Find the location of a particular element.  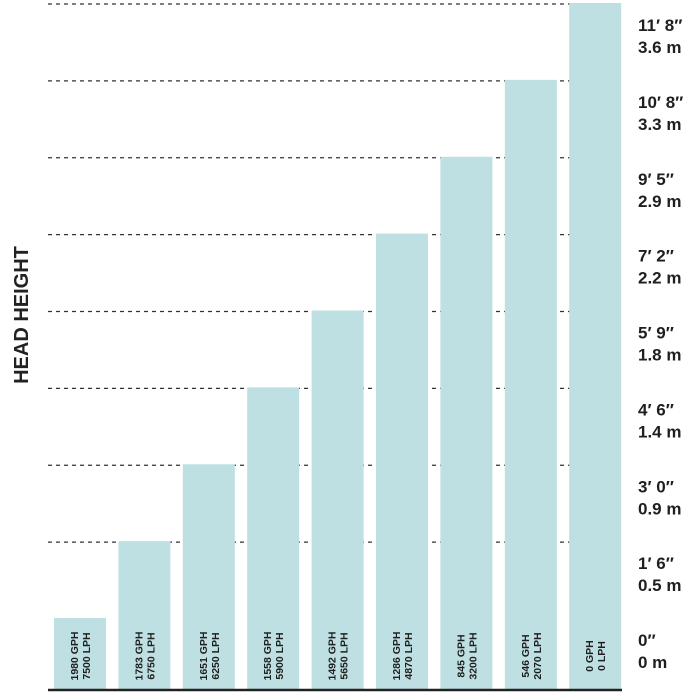

bar-label-lph: 6250 LPH is located at coordinates (216, 655).